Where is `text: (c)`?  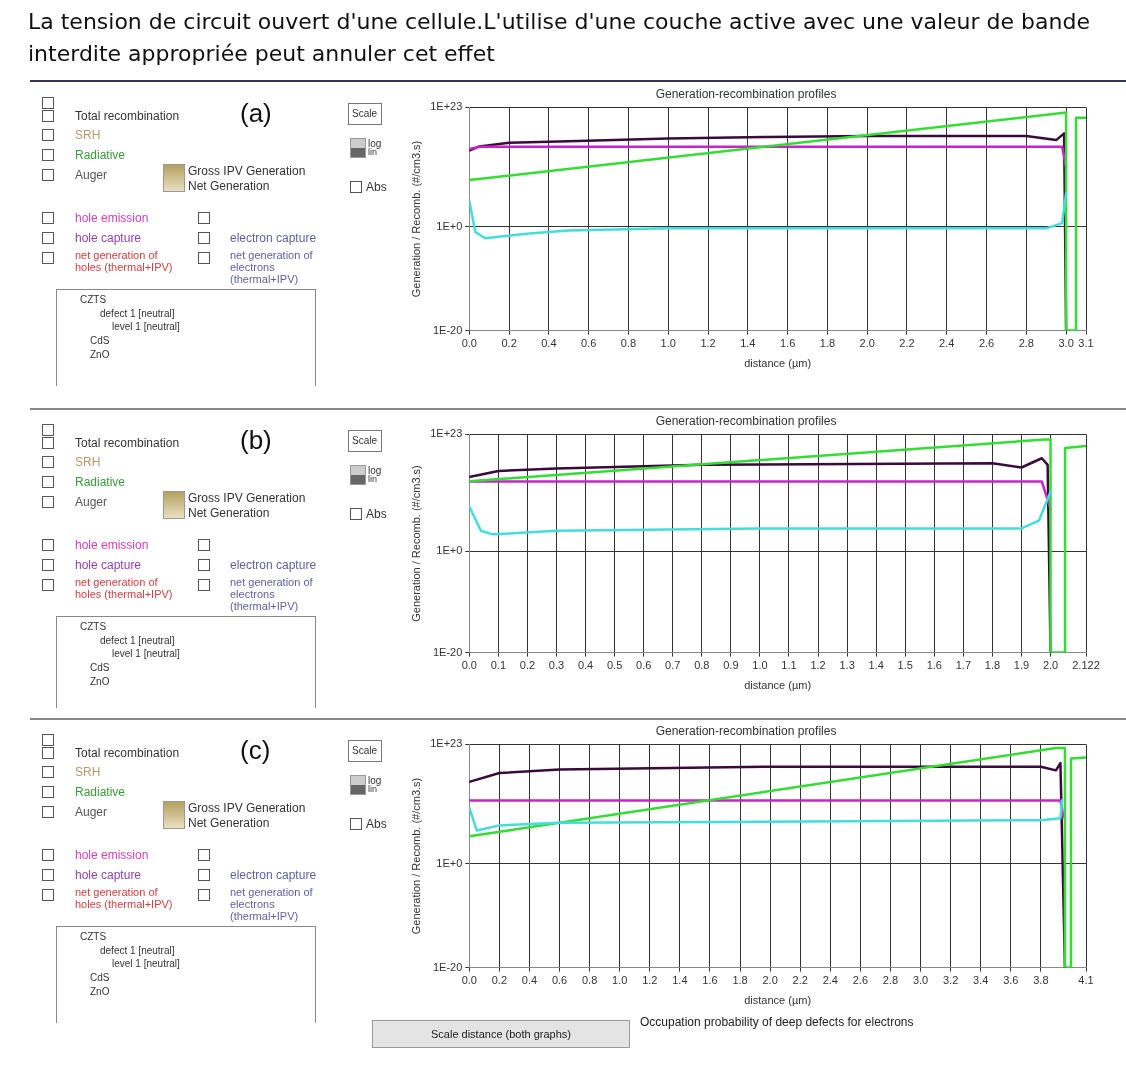 text: (c) is located at coordinates (255, 750).